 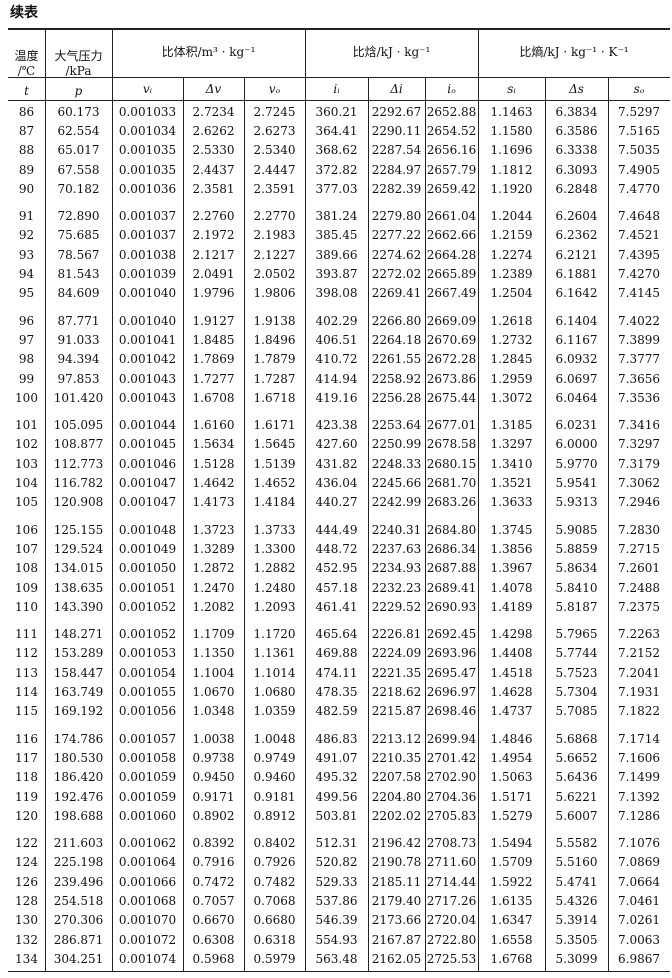 What do you see at coordinates (451, 444) in the screenshot?
I see `cell: 2678.58` at bounding box center [451, 444].